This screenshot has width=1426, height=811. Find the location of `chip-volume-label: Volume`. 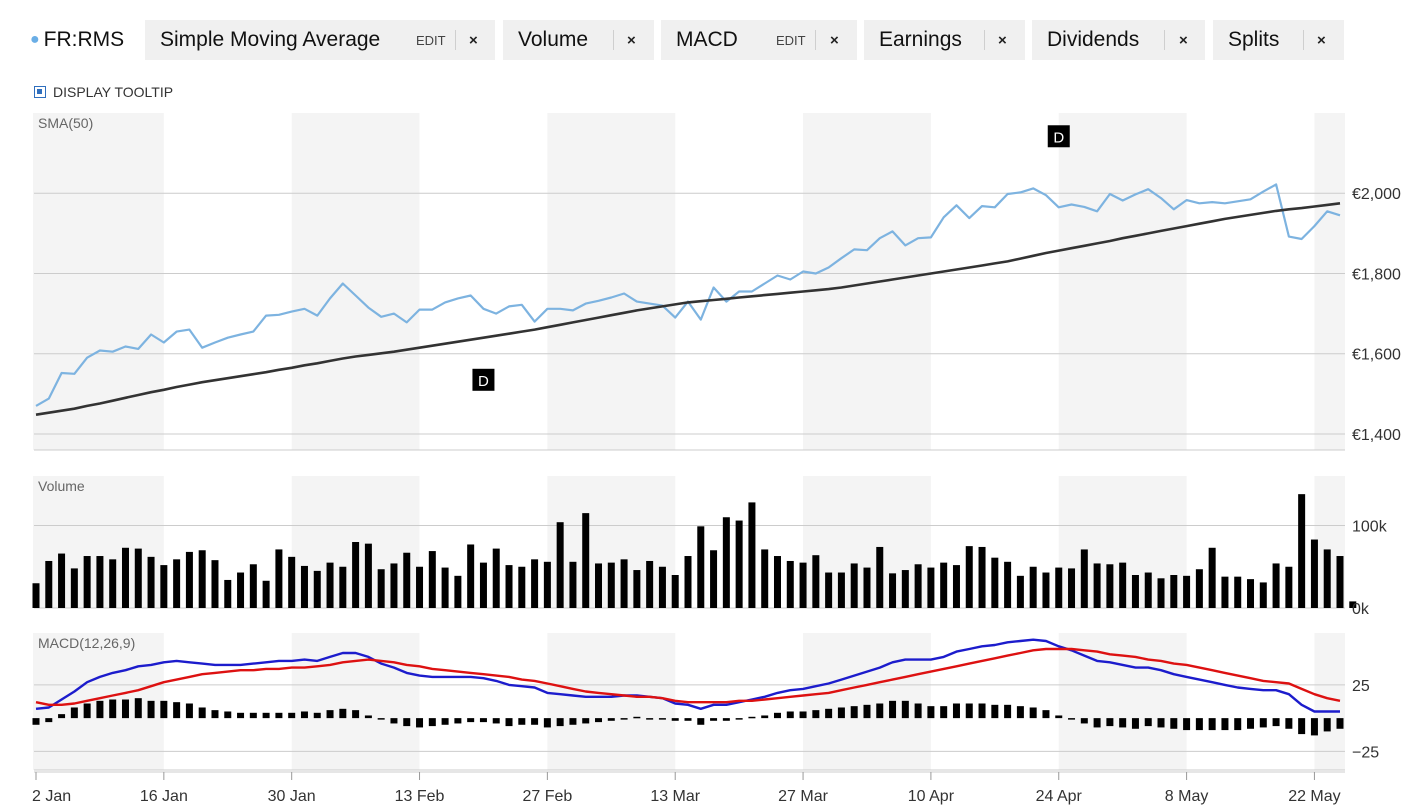

chip-volume-label: Volume is located at coordinates (553, 39).